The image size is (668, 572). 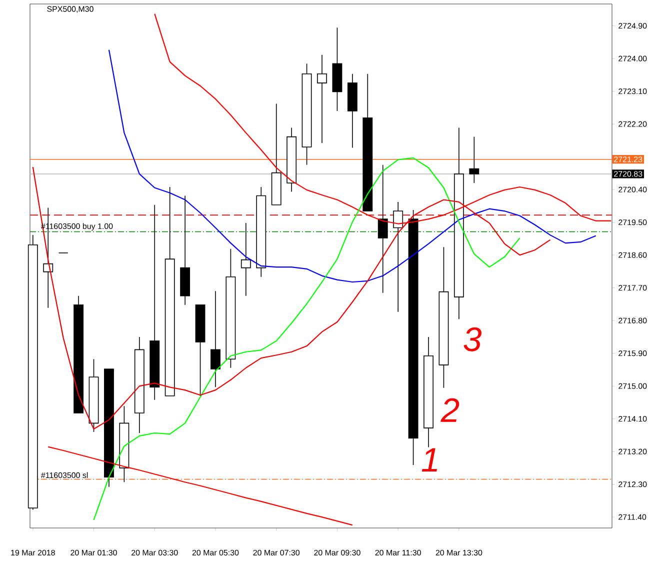 What do you see at coordinates (473, 339) in the screenshot?
I see `annotation: 3` at bounding box center [473, 339].